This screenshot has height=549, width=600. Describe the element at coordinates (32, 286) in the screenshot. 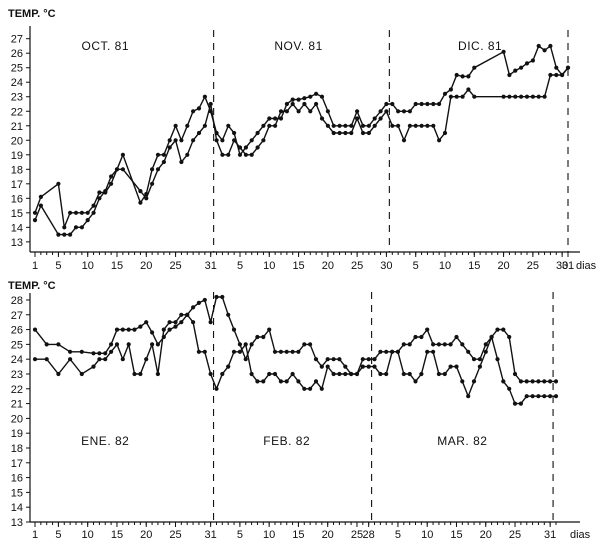

I see `y-axis-title: TEMP. °C` at that location.